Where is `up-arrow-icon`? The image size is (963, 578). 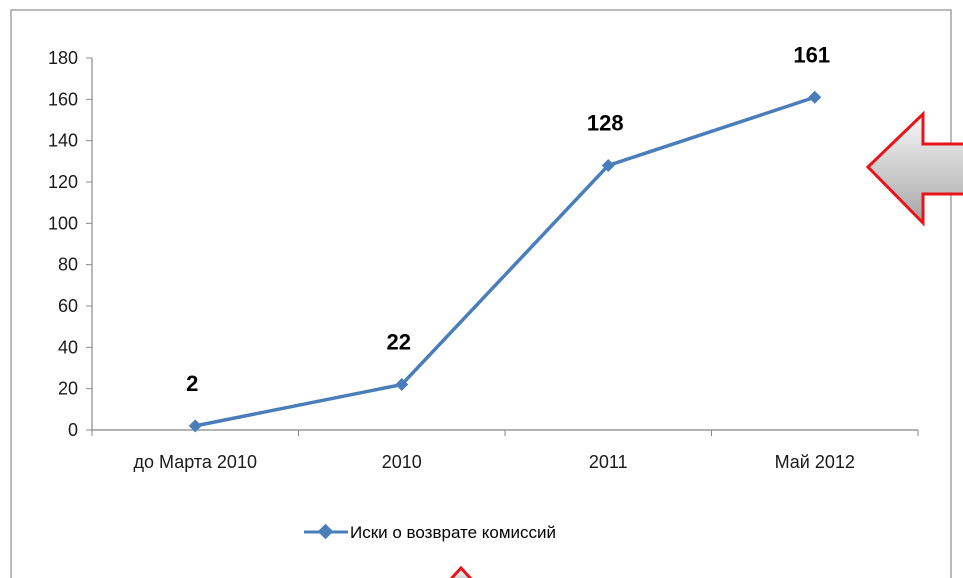 up-arrow-icon is located at coordinates (461, 571).